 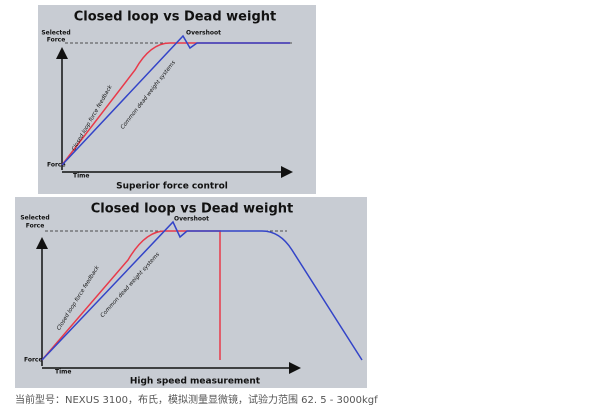 What do you see at coordinates (172, 187) in the screenshot?
I see `figure-caption: Superior force control` at bounding box center [172, 187].